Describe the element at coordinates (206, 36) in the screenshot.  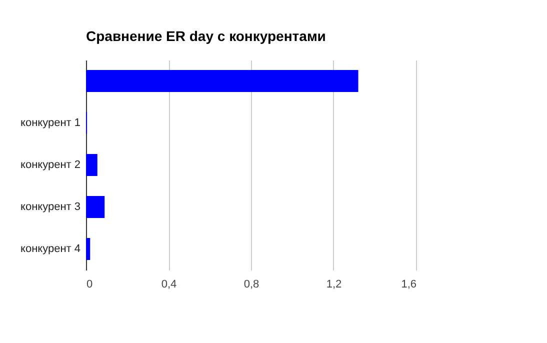
I see `chart-title: Сравнение ER day с конкурентами` at that location.